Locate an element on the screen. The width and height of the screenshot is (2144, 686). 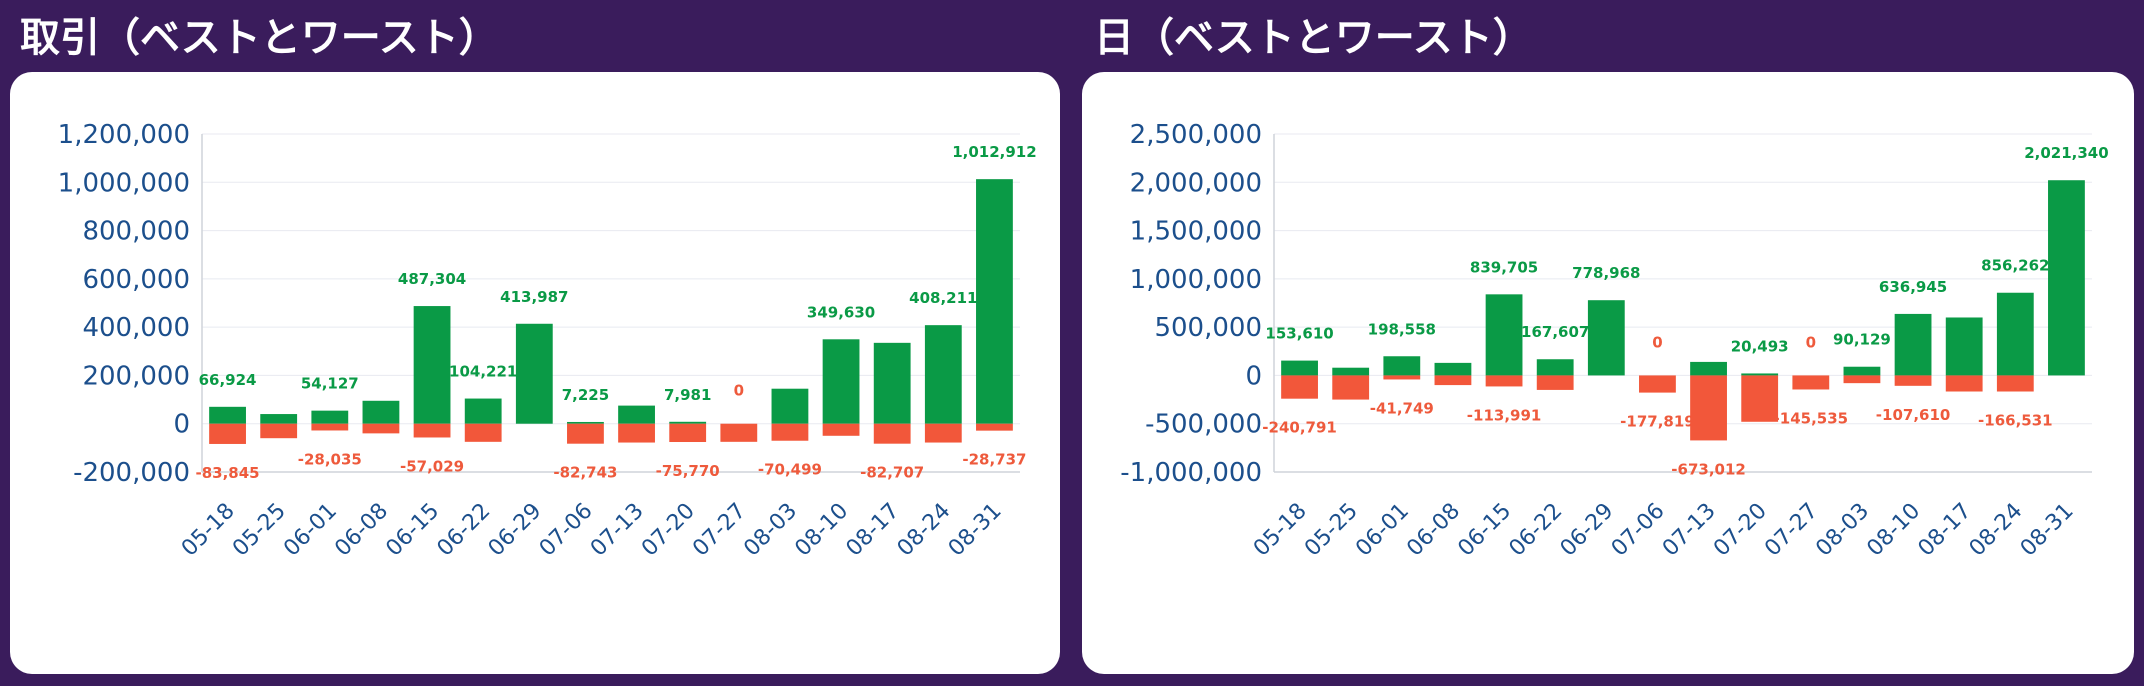
data-label-positive: 20,493 is located at coordinates (1760, 346).